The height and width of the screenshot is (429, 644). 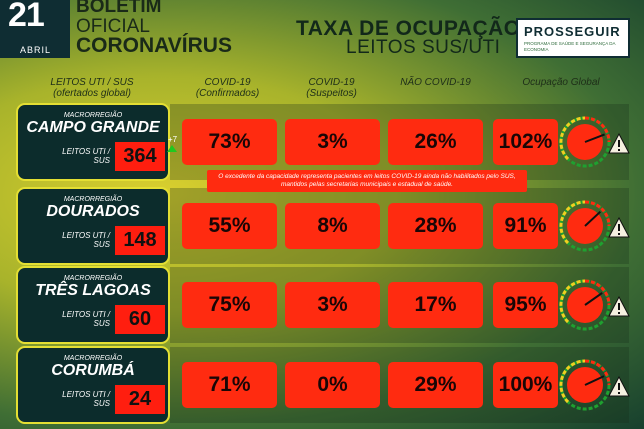 What do you see at coordinates (173, 139) in the screenshot?
I see `beds-delta: +7` at bounding box center [173, 139].